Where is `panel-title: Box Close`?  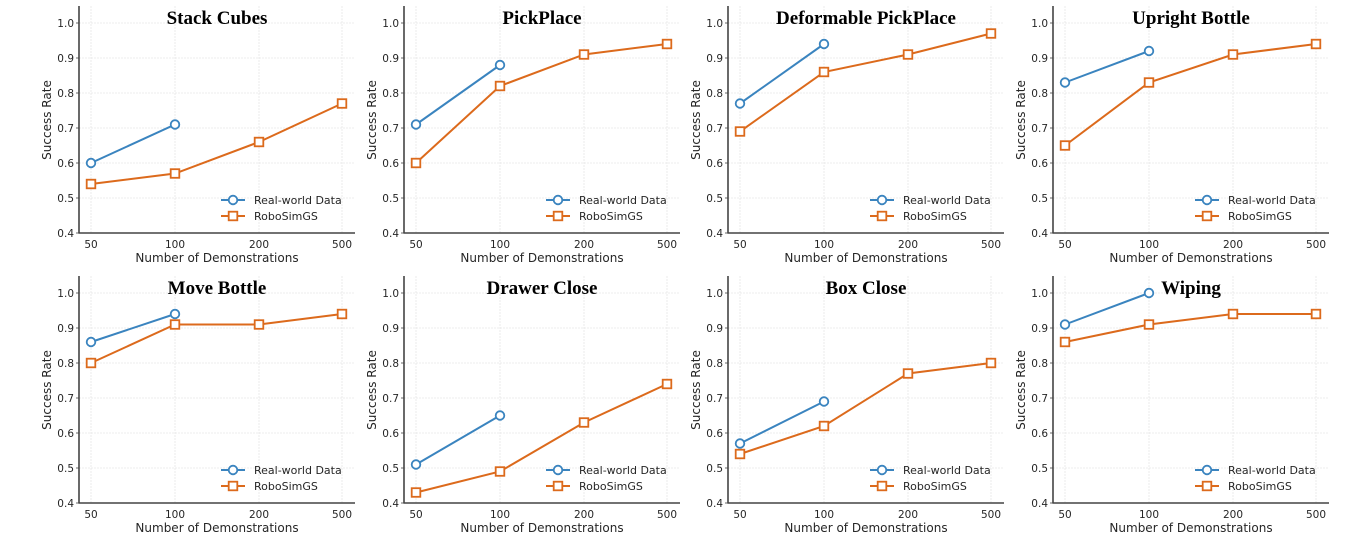
panel-title: Box Close is located at coordinates (866, 288).